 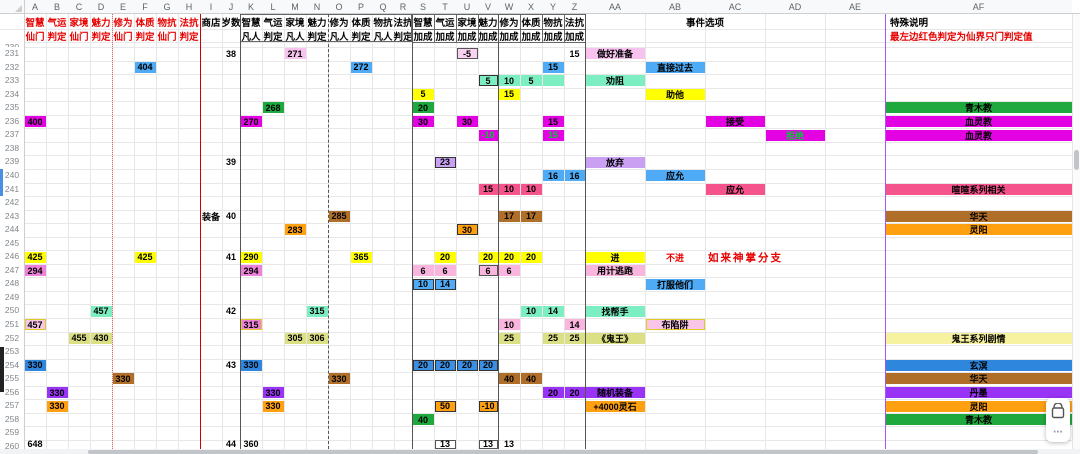 What do you see at coordinates (509, 94) in the screenshot?
I see `cell-W234: 15` at bounding box center [509, 94].